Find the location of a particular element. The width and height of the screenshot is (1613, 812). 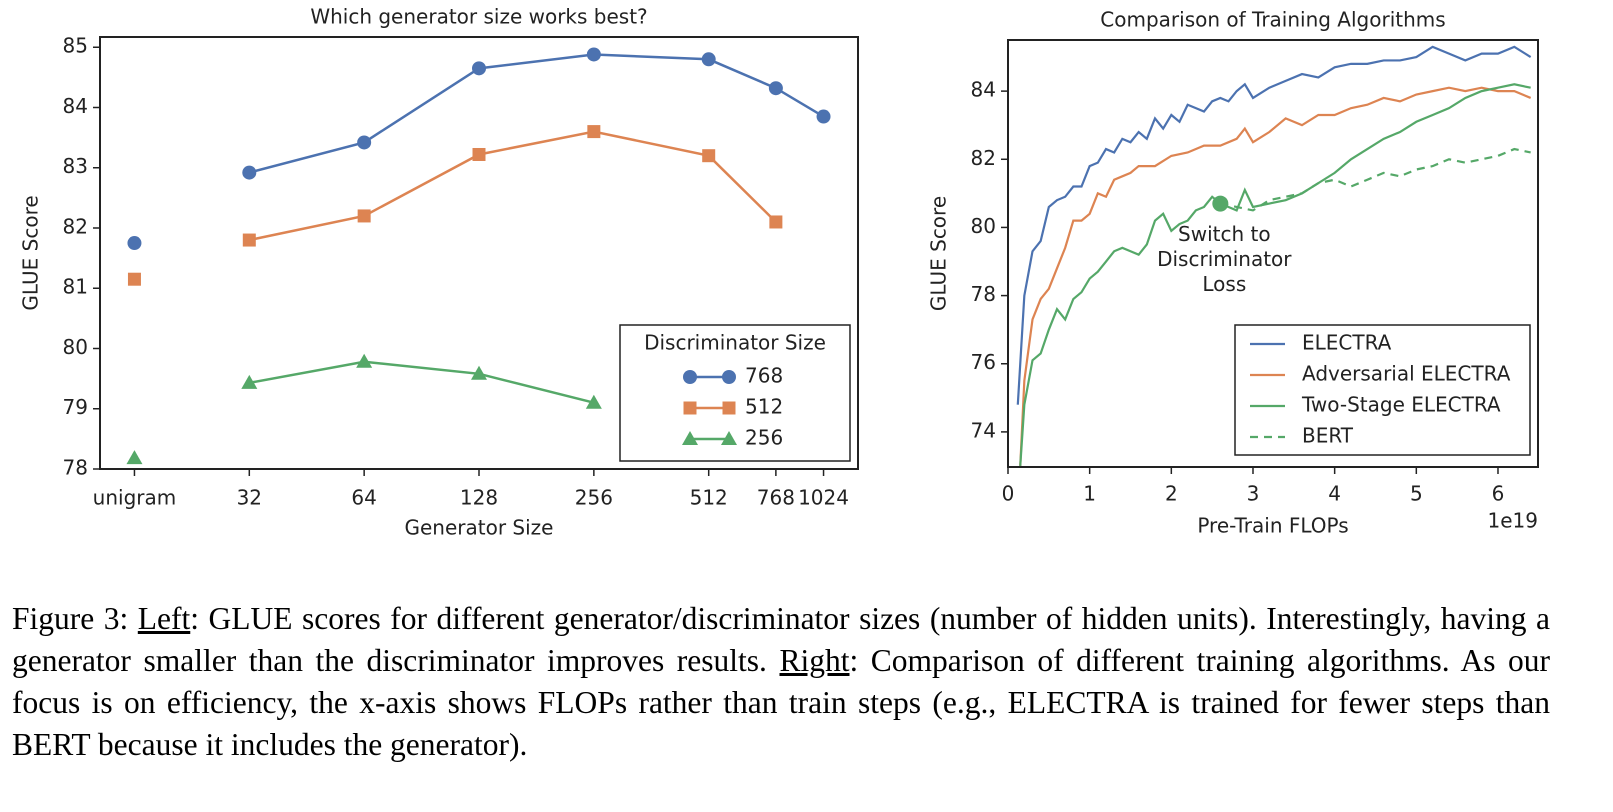

annotation-point is located at coordinates (1220, 203).